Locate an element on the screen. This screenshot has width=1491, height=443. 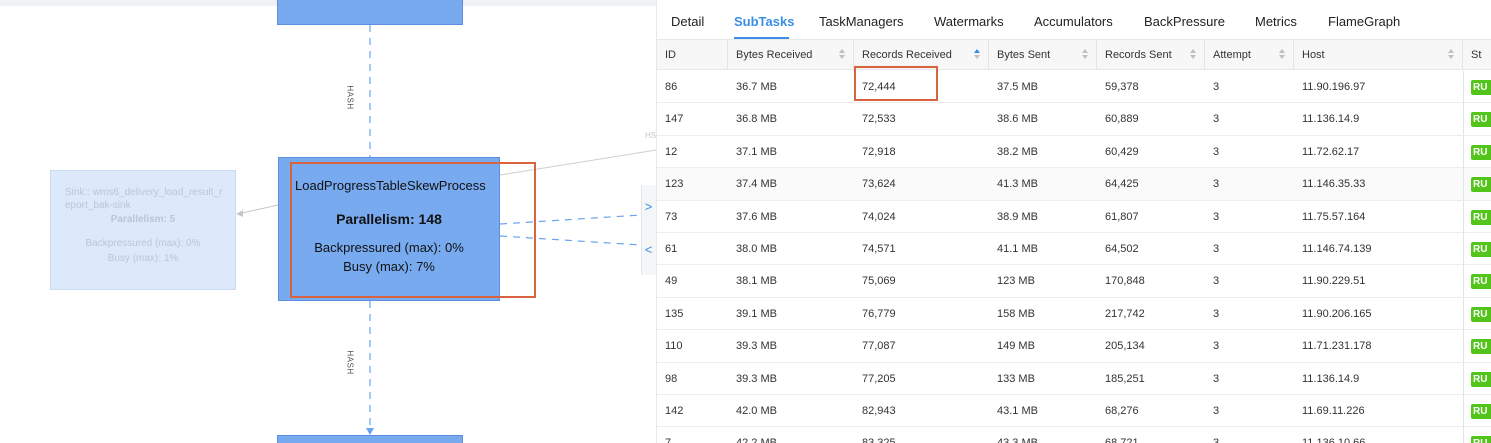
downstream-node-stub is located at coordinates (370, 439).